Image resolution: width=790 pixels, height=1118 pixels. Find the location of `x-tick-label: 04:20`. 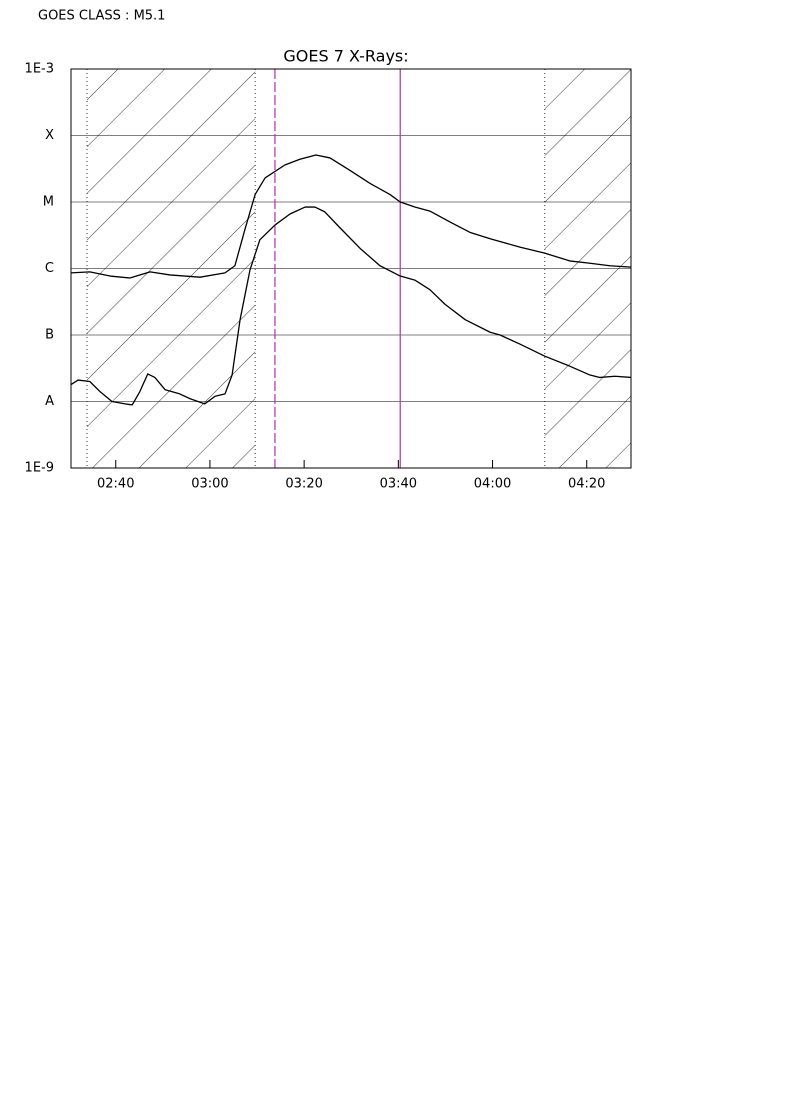

x-tick-label: 04:20 is located at coordinates (586, 484).